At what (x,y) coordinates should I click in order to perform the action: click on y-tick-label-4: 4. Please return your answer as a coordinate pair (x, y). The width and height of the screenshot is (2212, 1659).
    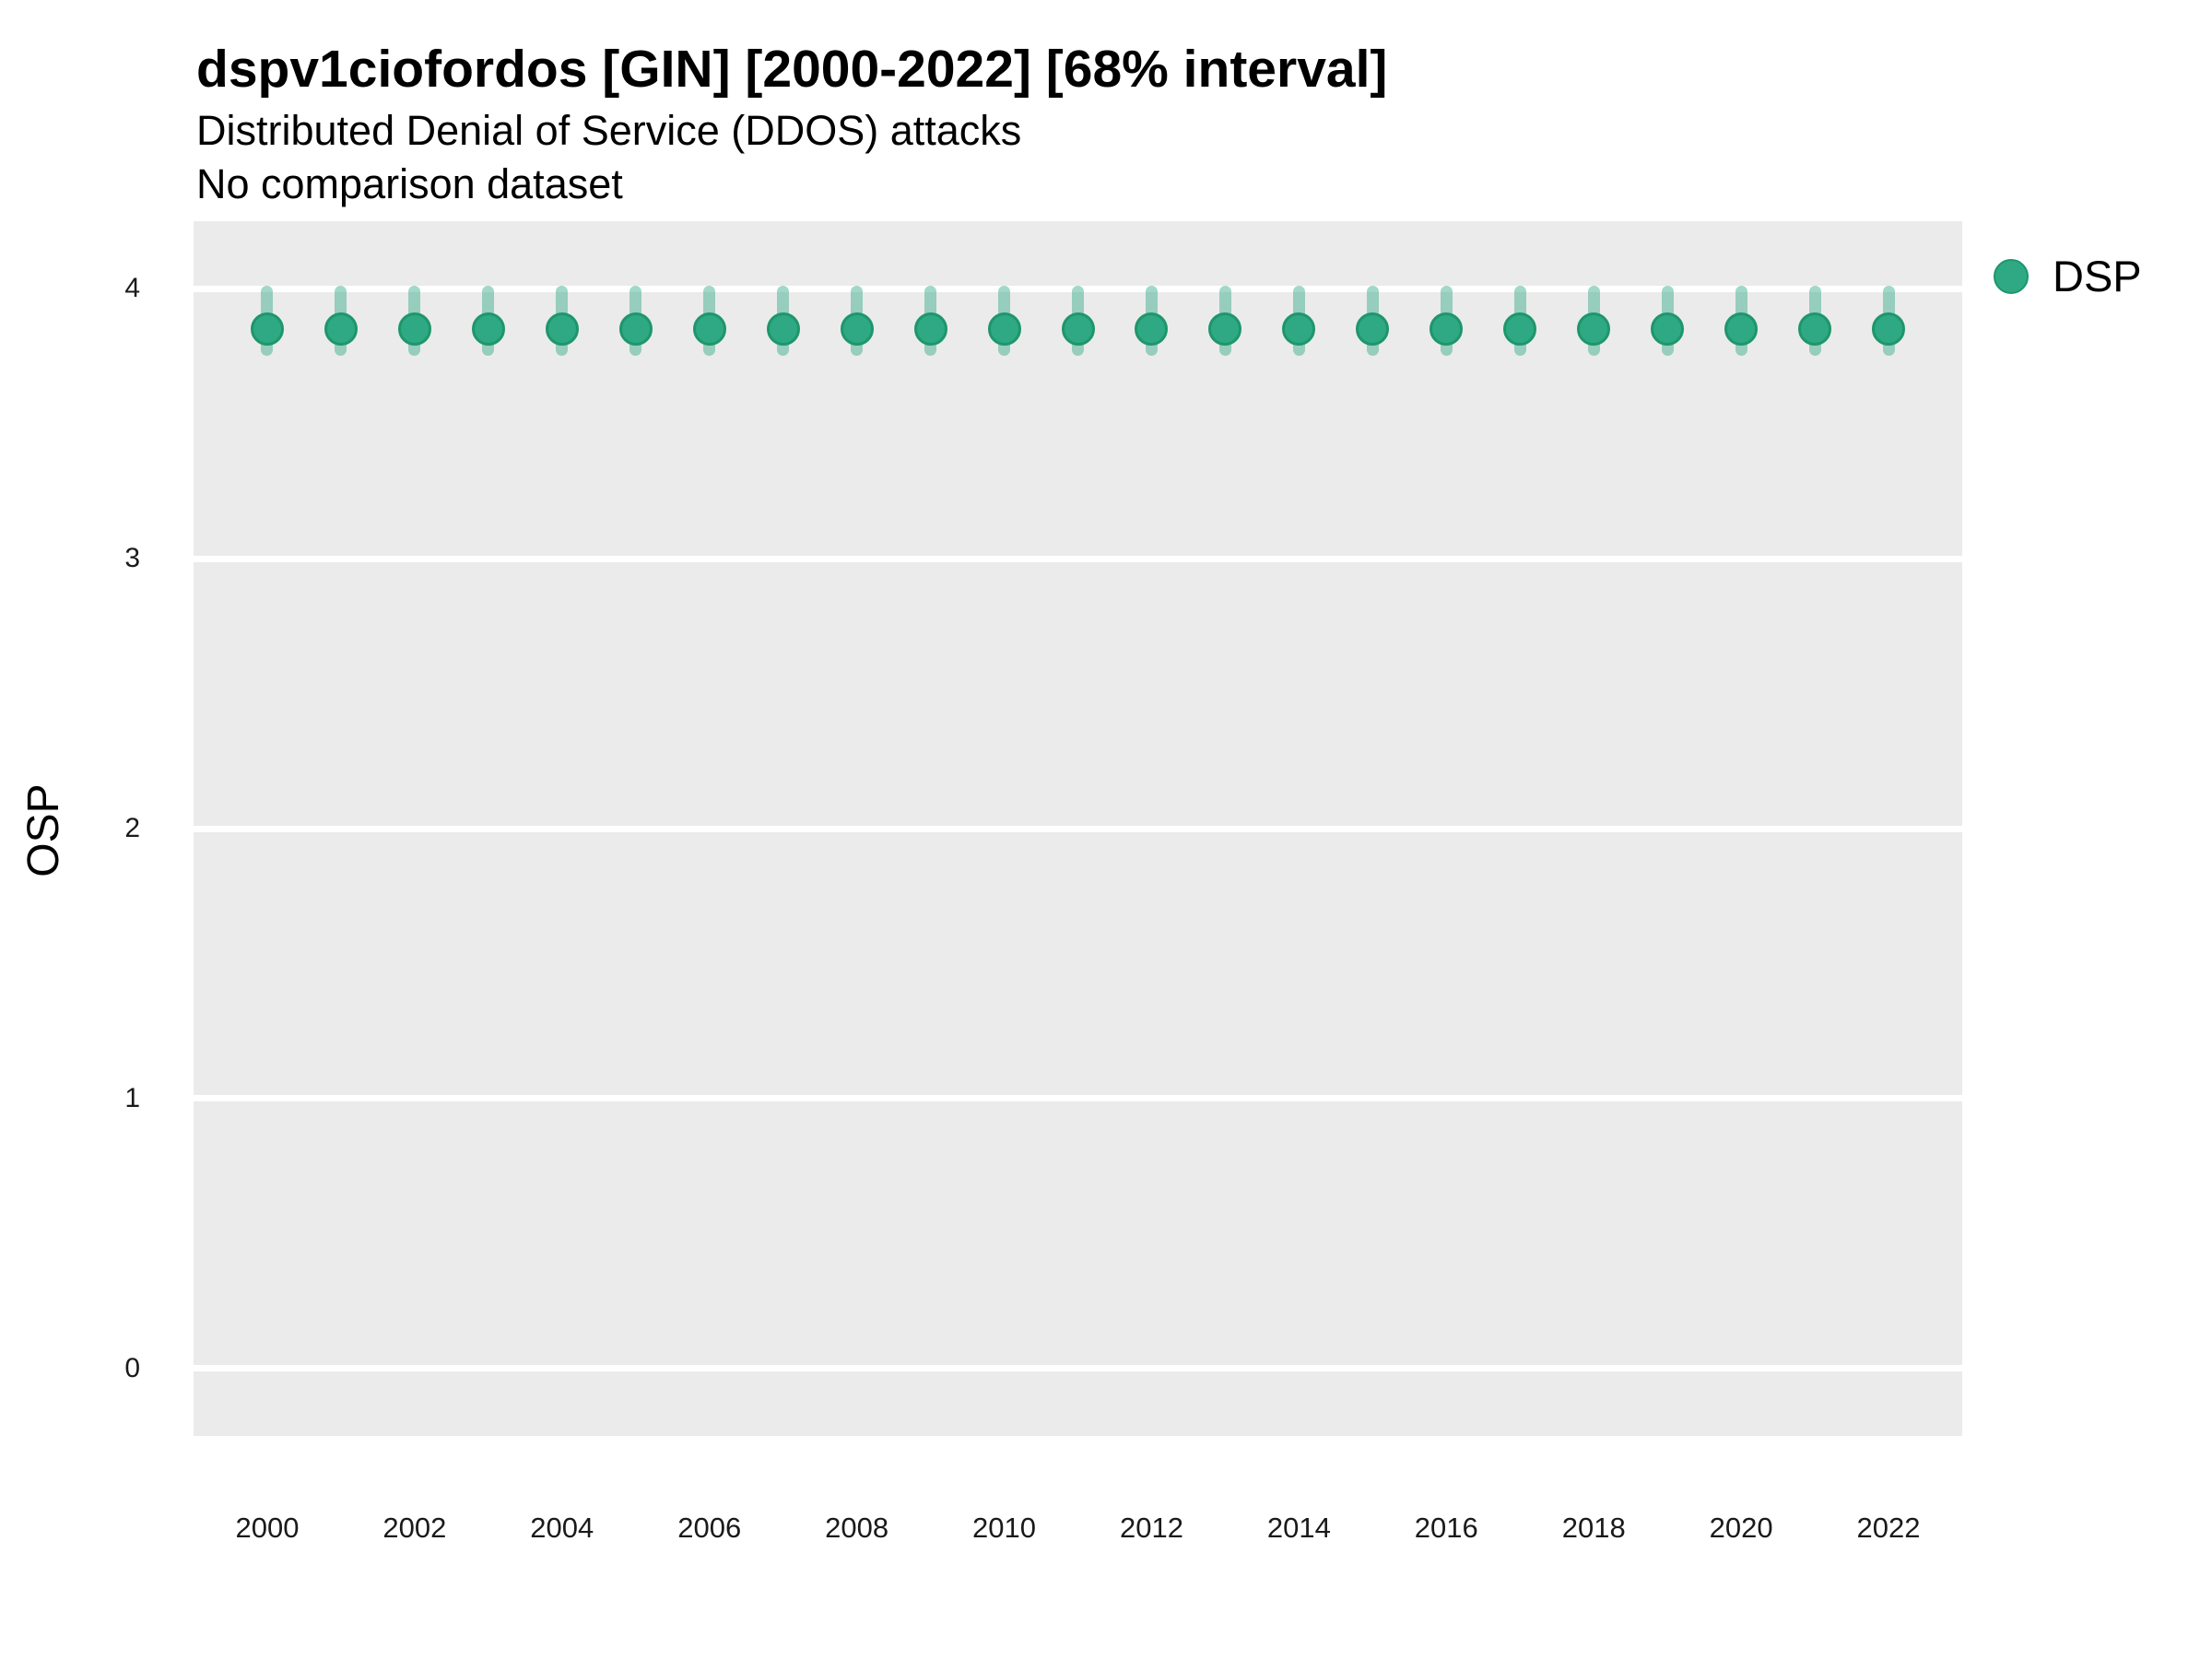
    Looking at the image, I should click on (132, 288).